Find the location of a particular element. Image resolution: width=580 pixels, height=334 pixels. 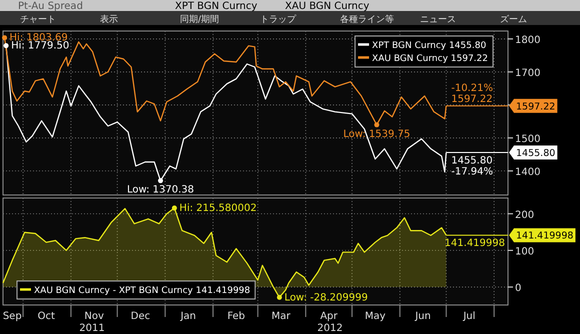

annotation: 1455.80 -17.94% is located at coordinates (472, 167).